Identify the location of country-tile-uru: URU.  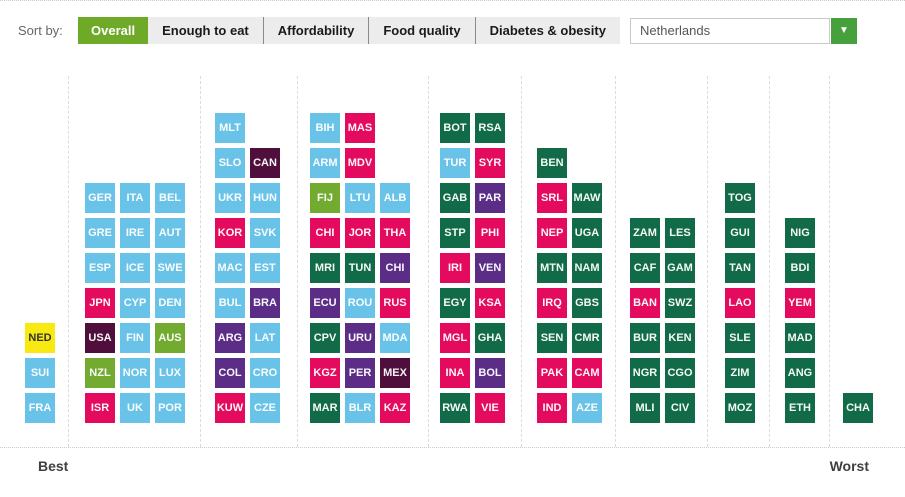
(360, 338).